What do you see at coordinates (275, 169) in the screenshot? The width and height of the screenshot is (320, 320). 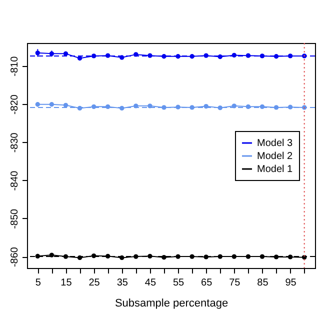 I see `legend-label: Model 1` at bounding box center [275, 169].